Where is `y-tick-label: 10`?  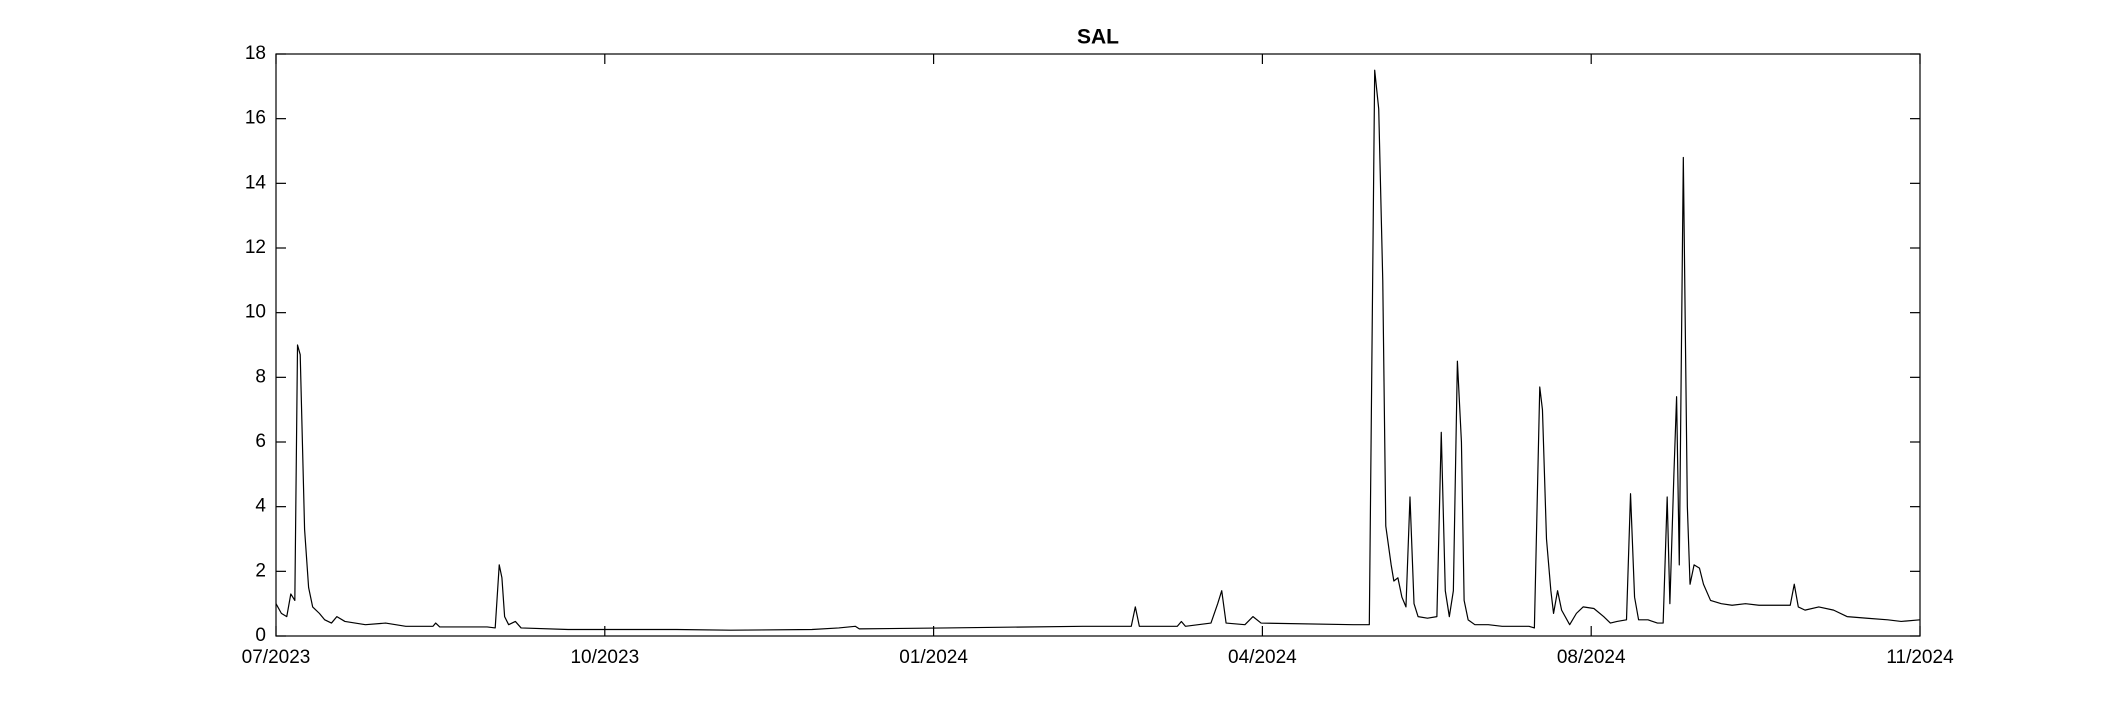
y-tick-label: 10 is located at coordinates (255, 312).